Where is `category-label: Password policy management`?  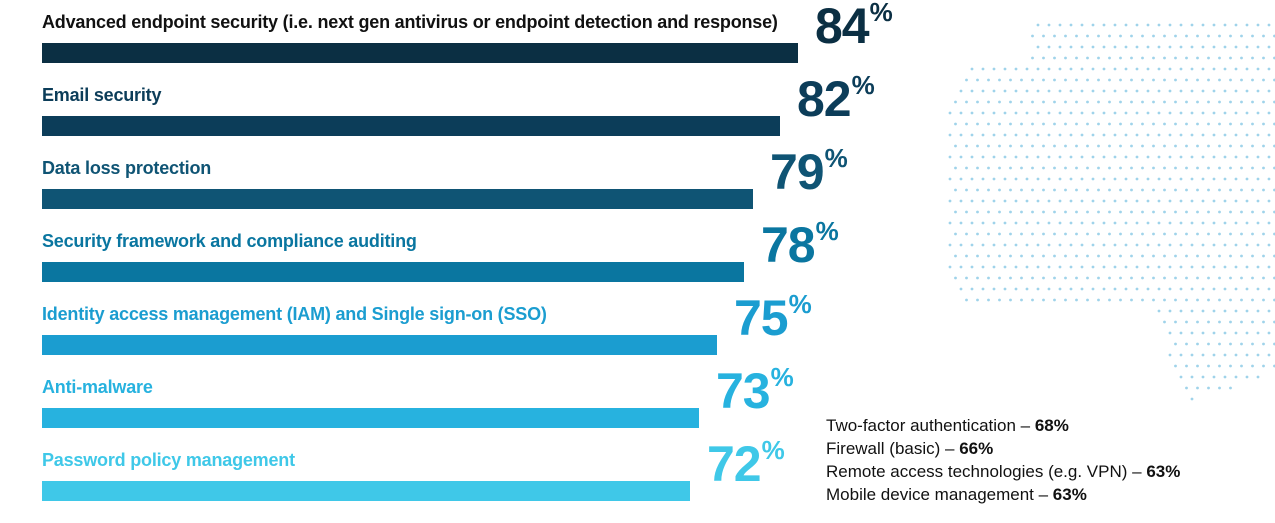 category-label: Password policy management is located at coordinates (168, 460).